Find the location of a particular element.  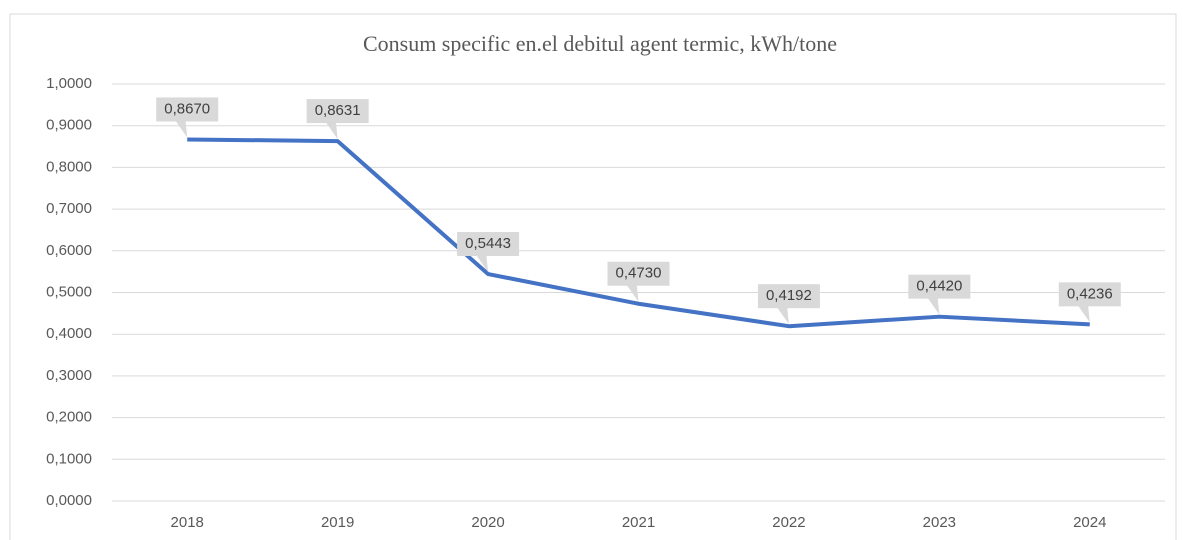

y-tick-label: 1,0000 is located at coordinates (69, 83).